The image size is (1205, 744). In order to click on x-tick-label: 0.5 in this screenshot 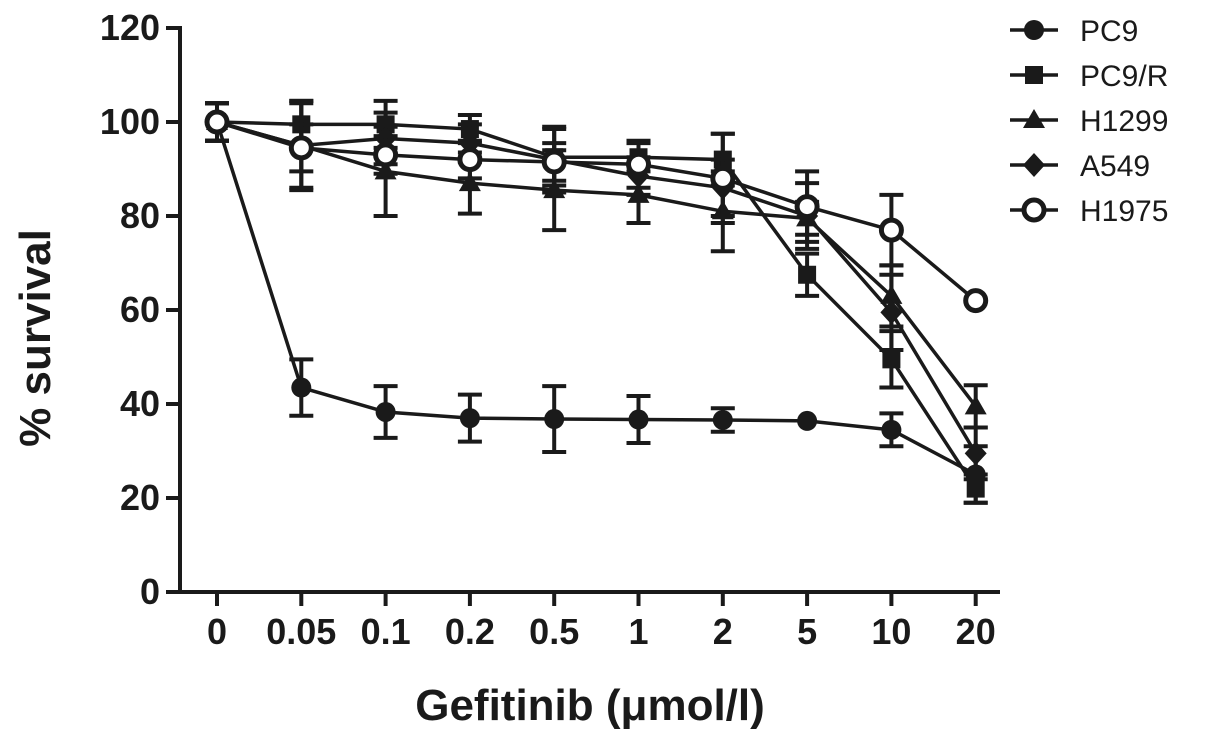, I will do `click(554, 631)`.